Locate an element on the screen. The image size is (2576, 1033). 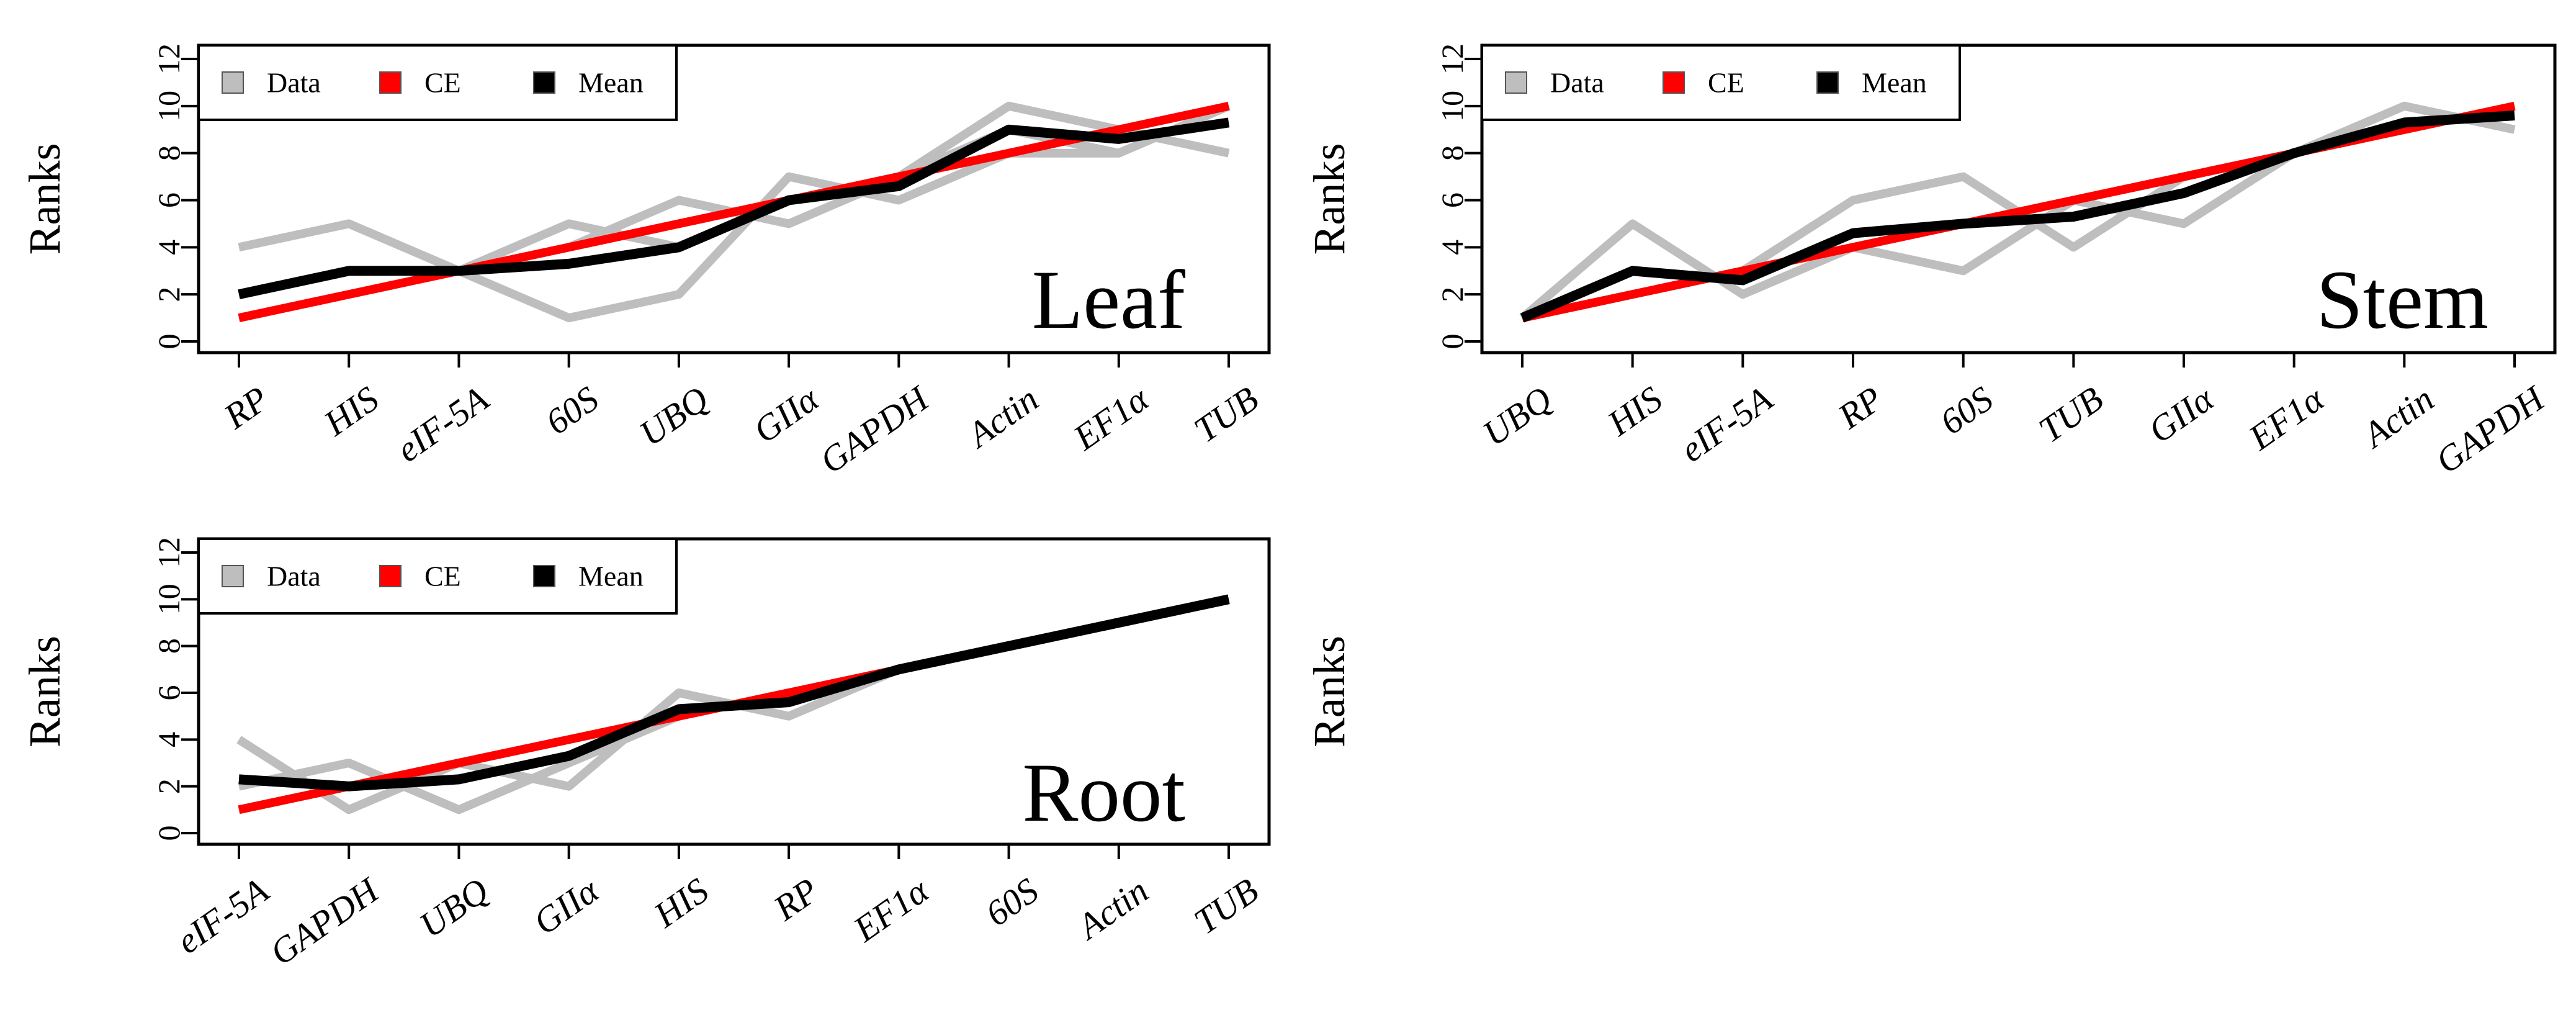
panel-empty: Ranks is located at coordinates (1329, 691).